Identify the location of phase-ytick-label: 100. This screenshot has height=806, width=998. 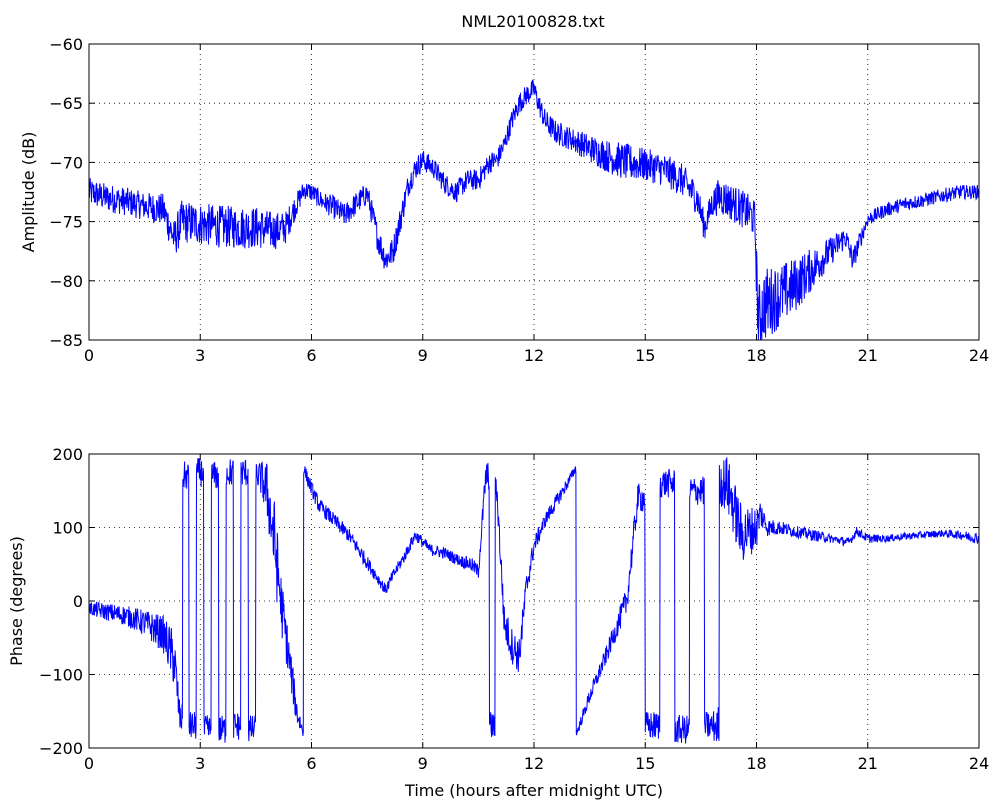
(67, 528).